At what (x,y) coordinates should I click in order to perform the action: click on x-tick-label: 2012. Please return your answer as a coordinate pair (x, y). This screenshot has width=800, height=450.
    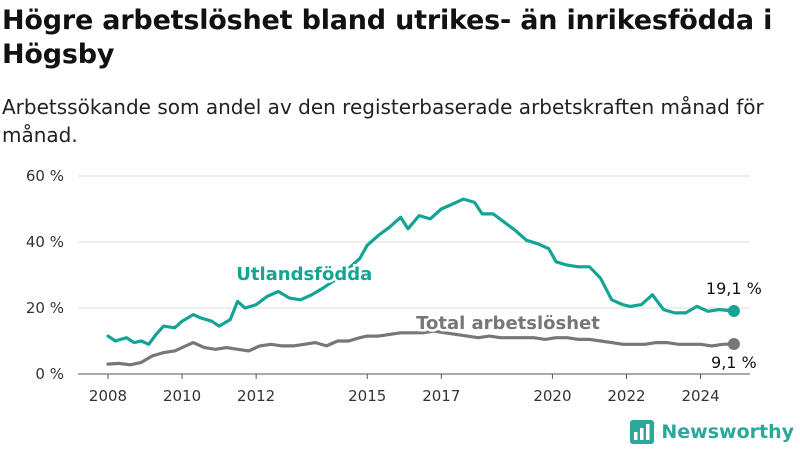
    Looking at the image, I should click on (256, 396).